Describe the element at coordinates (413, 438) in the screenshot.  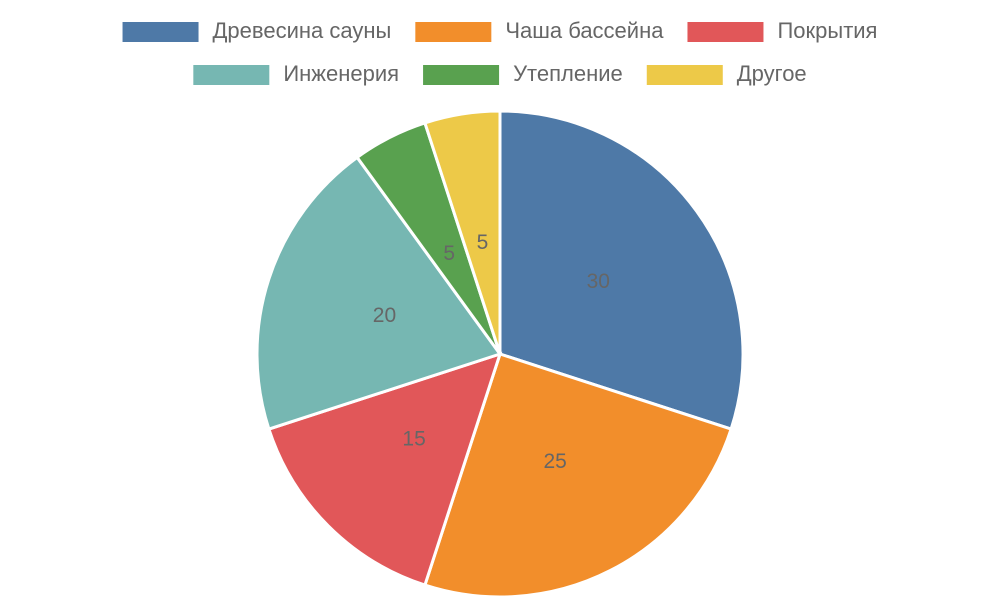
I see `slice-label: 15` at that location.